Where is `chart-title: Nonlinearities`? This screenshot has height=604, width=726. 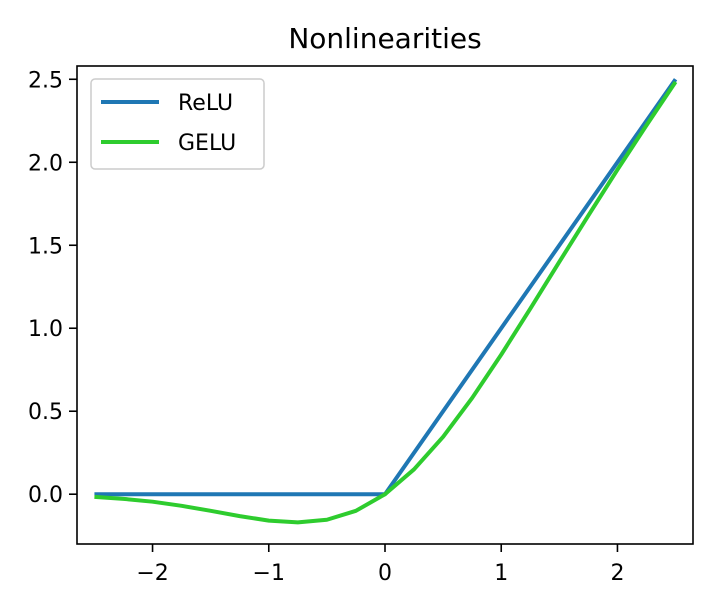 chart-title: Nonlinearities is located at coordinates (384, 38).